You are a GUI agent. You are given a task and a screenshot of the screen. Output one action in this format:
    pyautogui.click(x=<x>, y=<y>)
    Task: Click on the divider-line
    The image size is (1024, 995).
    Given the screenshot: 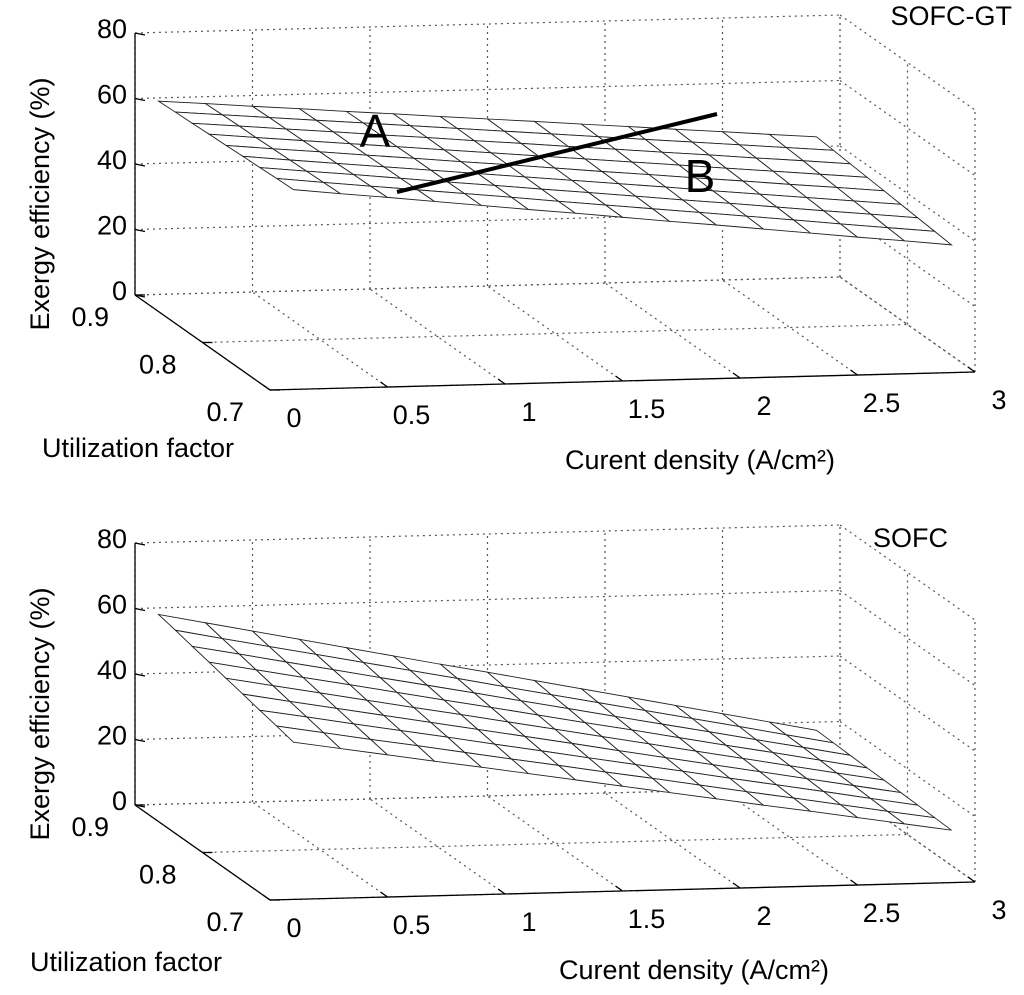 What is the action you would take?
    pyautogui.click(x=557, y=153)
    